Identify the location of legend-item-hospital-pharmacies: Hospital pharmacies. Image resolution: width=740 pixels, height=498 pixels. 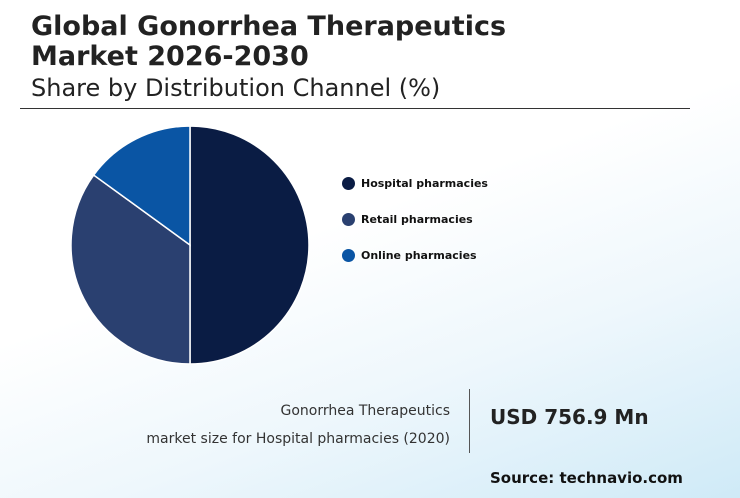
(415, 183).